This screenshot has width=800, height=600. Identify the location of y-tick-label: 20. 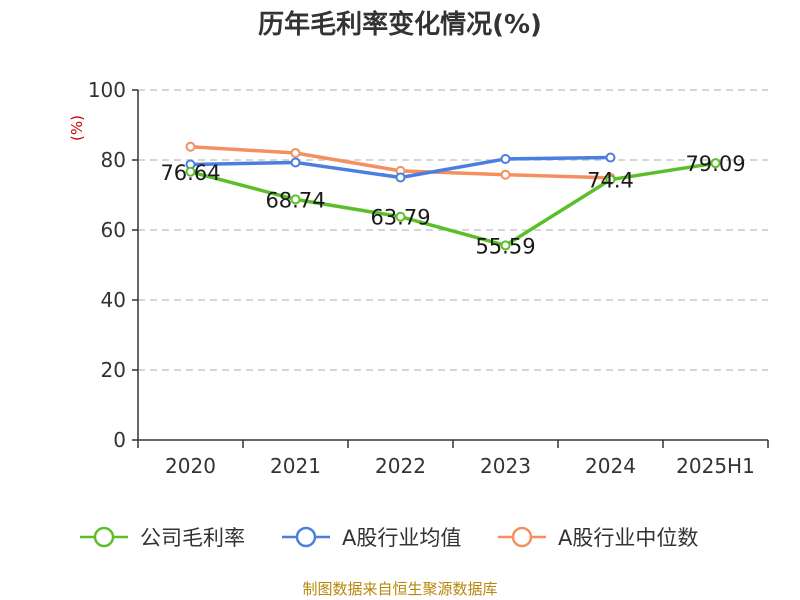
(113, 370).